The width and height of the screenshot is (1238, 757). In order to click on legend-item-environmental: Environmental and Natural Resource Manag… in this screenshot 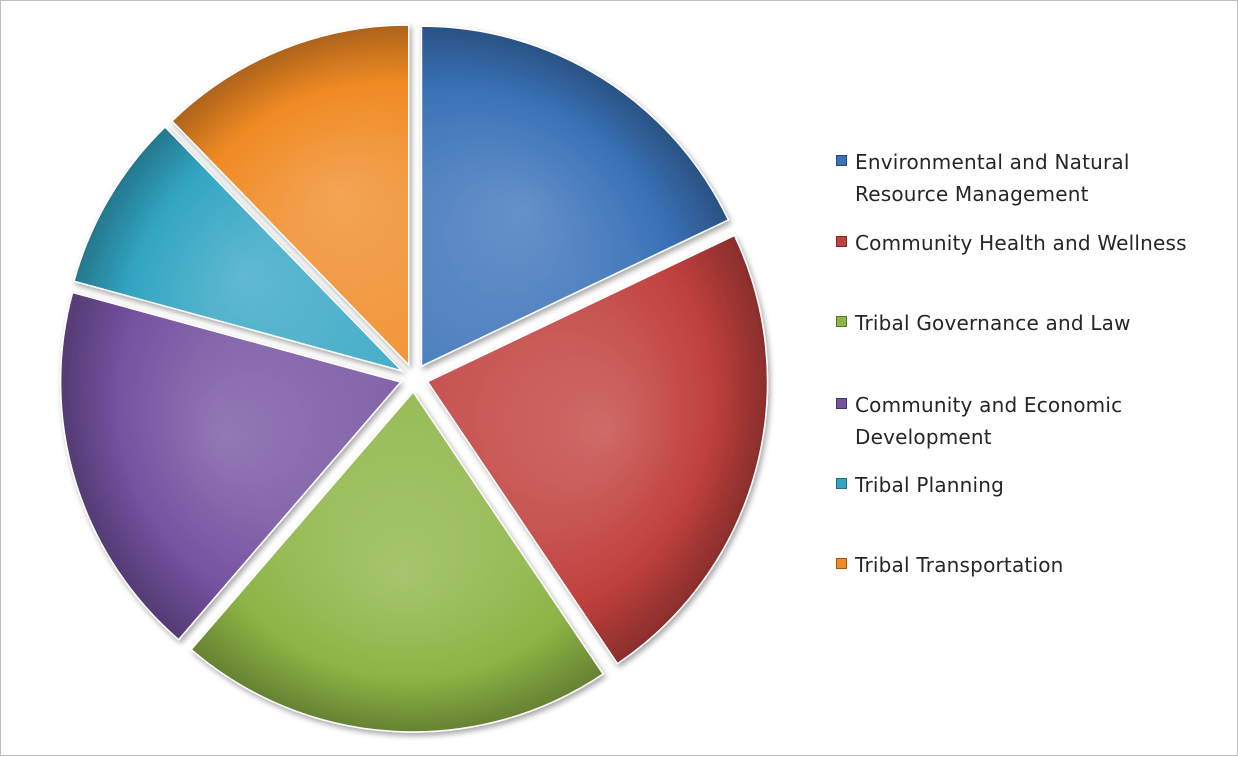, I will do `click(1033, 178)`.